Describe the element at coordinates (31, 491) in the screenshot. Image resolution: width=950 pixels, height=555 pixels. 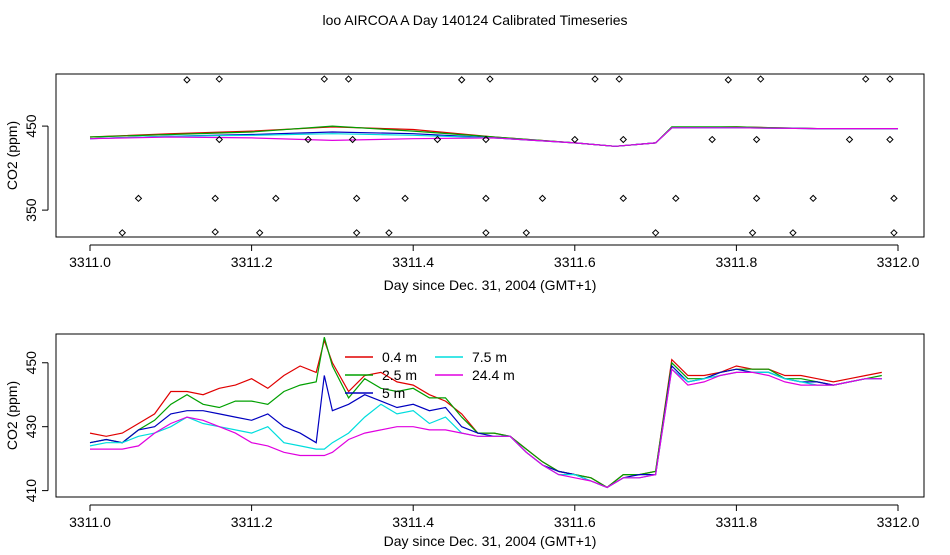
I see `y-tick-label: 410` at that location.